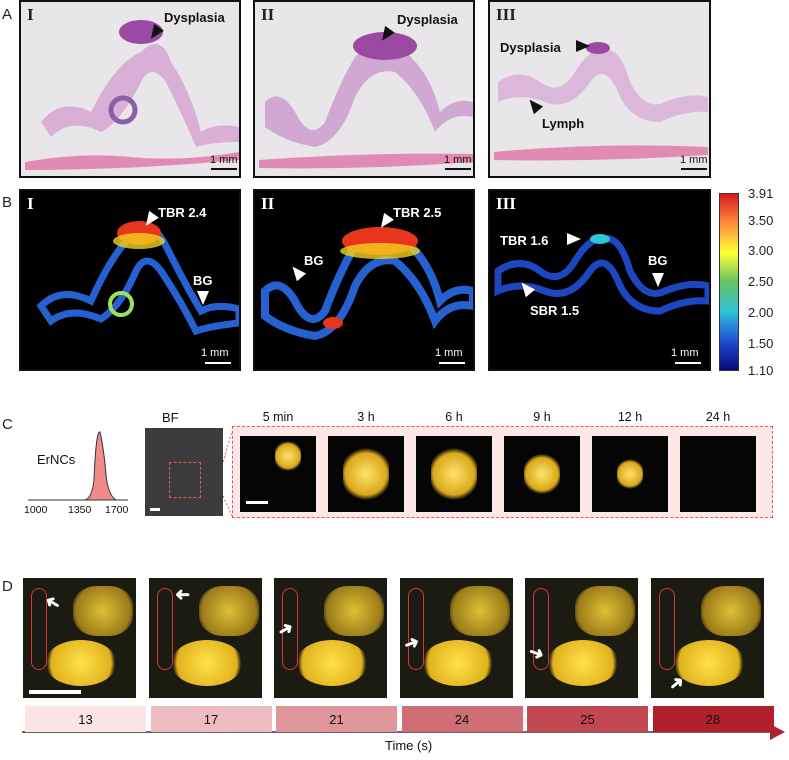 The width and height of the screenshot is (789, 760). Describe the element at coordinates (524, 240) in the screenshot. I see `fl-3-tbr-label: TBR 1.6` at that location.